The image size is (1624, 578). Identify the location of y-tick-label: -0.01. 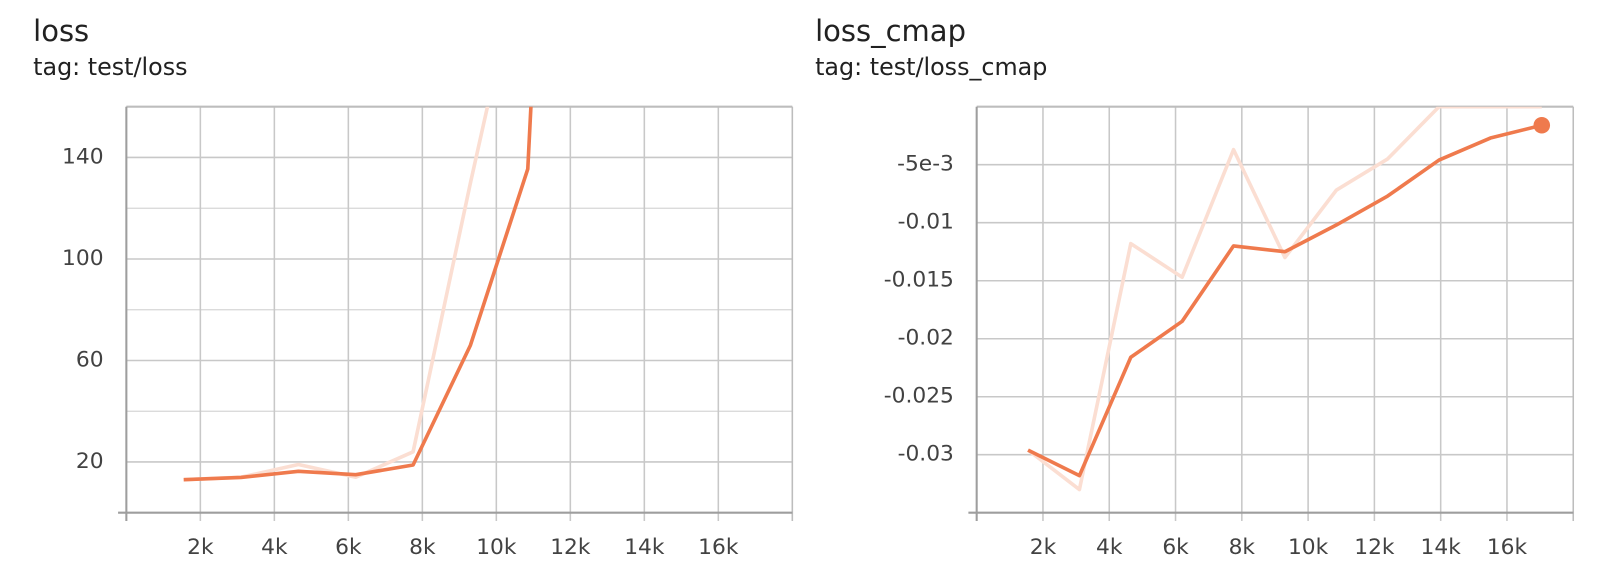
(926, 222).